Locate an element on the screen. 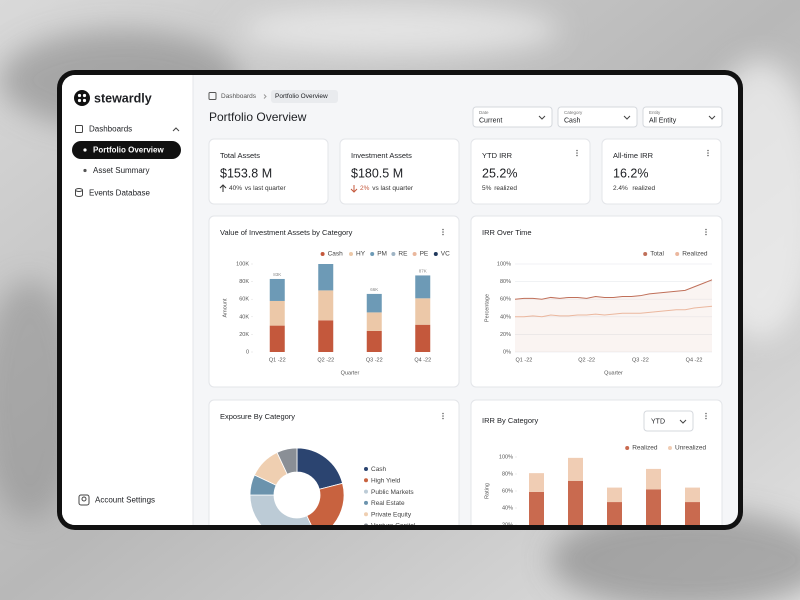  y-axis-label: Rating is located at coordinates (487, 491).